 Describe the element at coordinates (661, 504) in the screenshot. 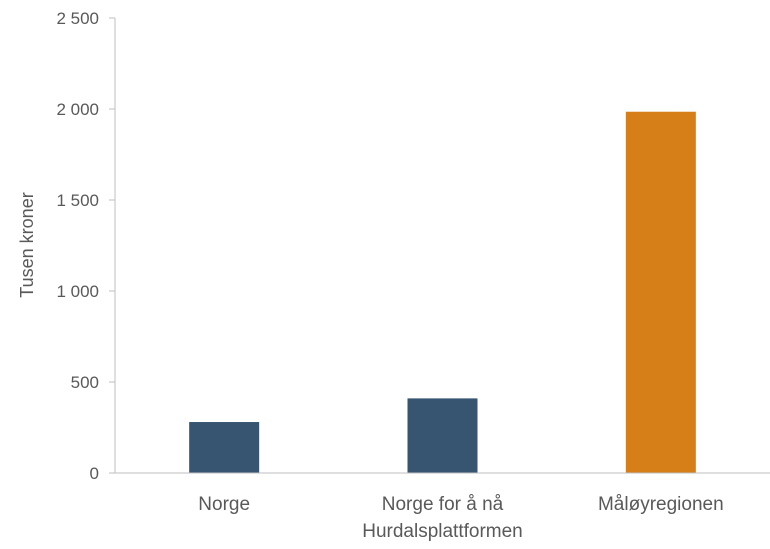

I see `x-category-label: Måløyregionen` at that location.